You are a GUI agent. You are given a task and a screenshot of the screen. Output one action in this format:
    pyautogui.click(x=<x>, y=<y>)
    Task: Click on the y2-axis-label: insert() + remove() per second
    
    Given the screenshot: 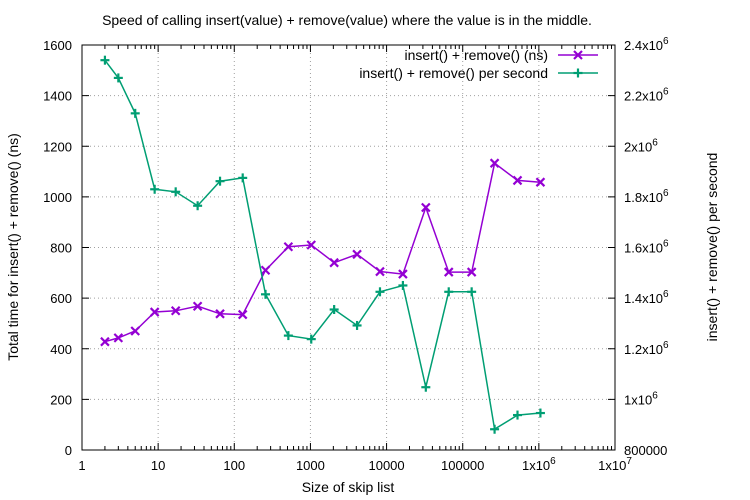 What is the action you would take?
    pyautogui.click(x=712, y=247)
    